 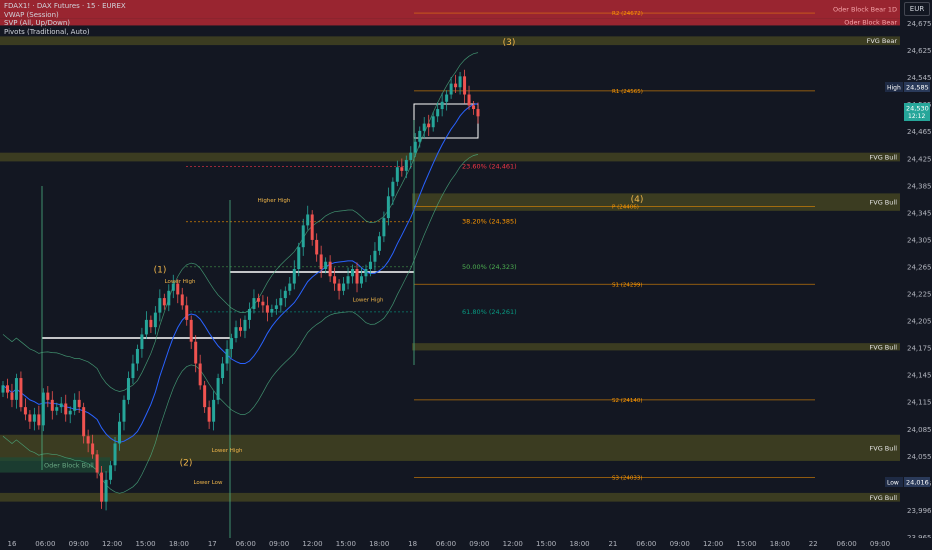 I want to click on y-tick-label: 24,675, so click(x=919, y=24).